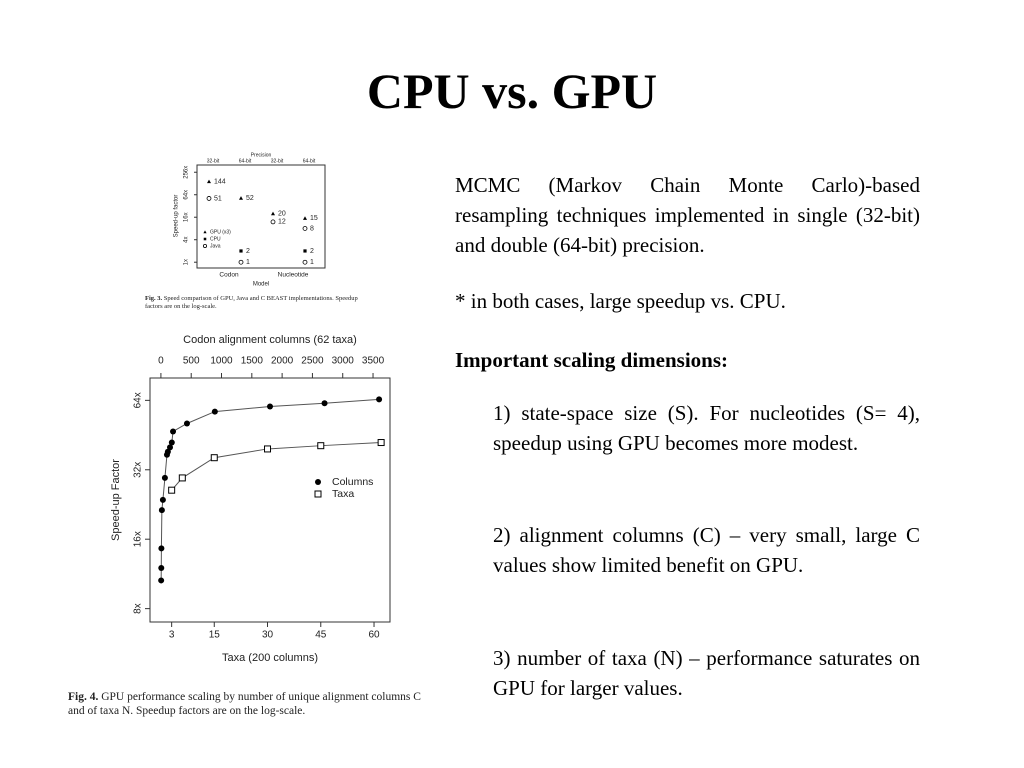 Image resolution: width=1024 pixels, height=768 pixels. I want to click on x2-tick-label: 2000, so click(282, 361).